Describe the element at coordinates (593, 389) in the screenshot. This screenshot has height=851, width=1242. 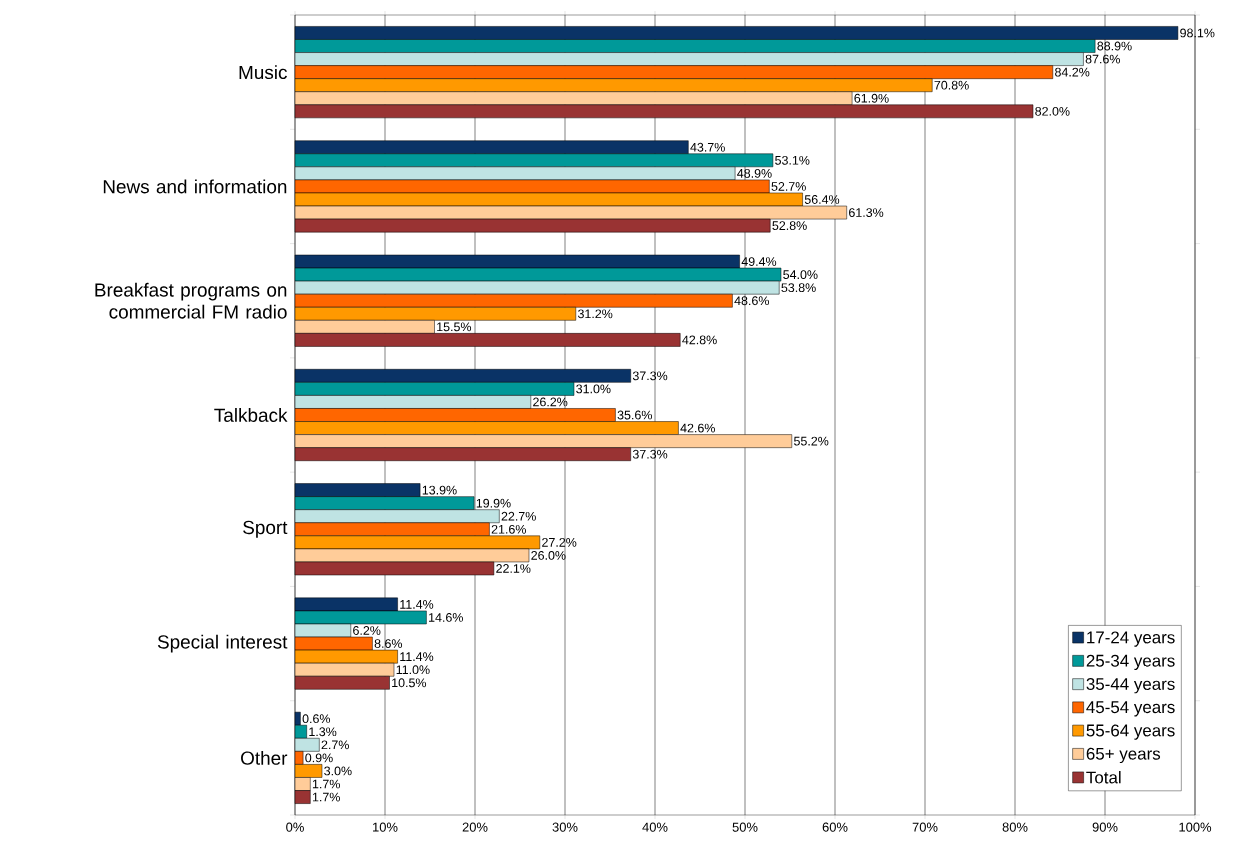
I see `data-label: 31.0%` at that location.